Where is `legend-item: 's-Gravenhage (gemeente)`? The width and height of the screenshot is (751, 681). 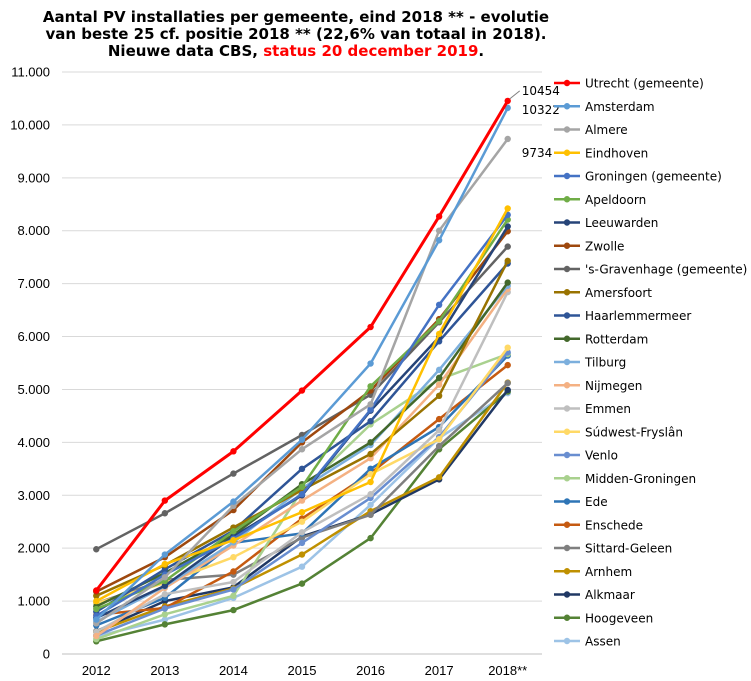 legend-item: 's-Gravenhage (gemeente) is located at coordinates (650, 270).